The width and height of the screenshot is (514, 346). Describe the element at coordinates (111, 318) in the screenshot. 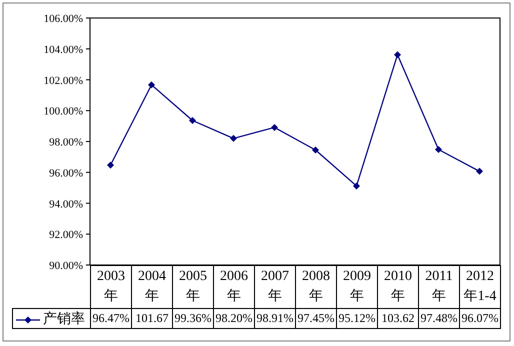

I see `data-label: 96.47%` at that location.